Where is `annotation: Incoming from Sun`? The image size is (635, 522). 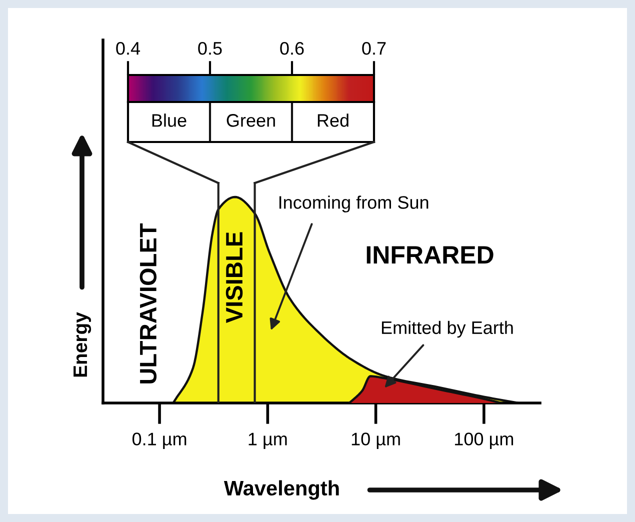 annotation: Incoming from Sun is located at coordinates (353, 204).